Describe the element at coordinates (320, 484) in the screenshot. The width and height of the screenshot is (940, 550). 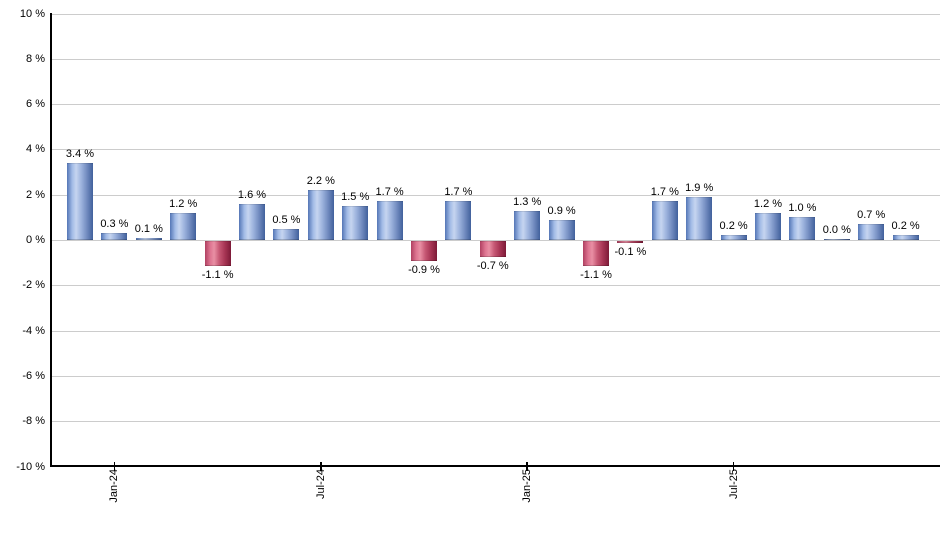
I see `x-axis-tick-label: Jul-24` at that location.